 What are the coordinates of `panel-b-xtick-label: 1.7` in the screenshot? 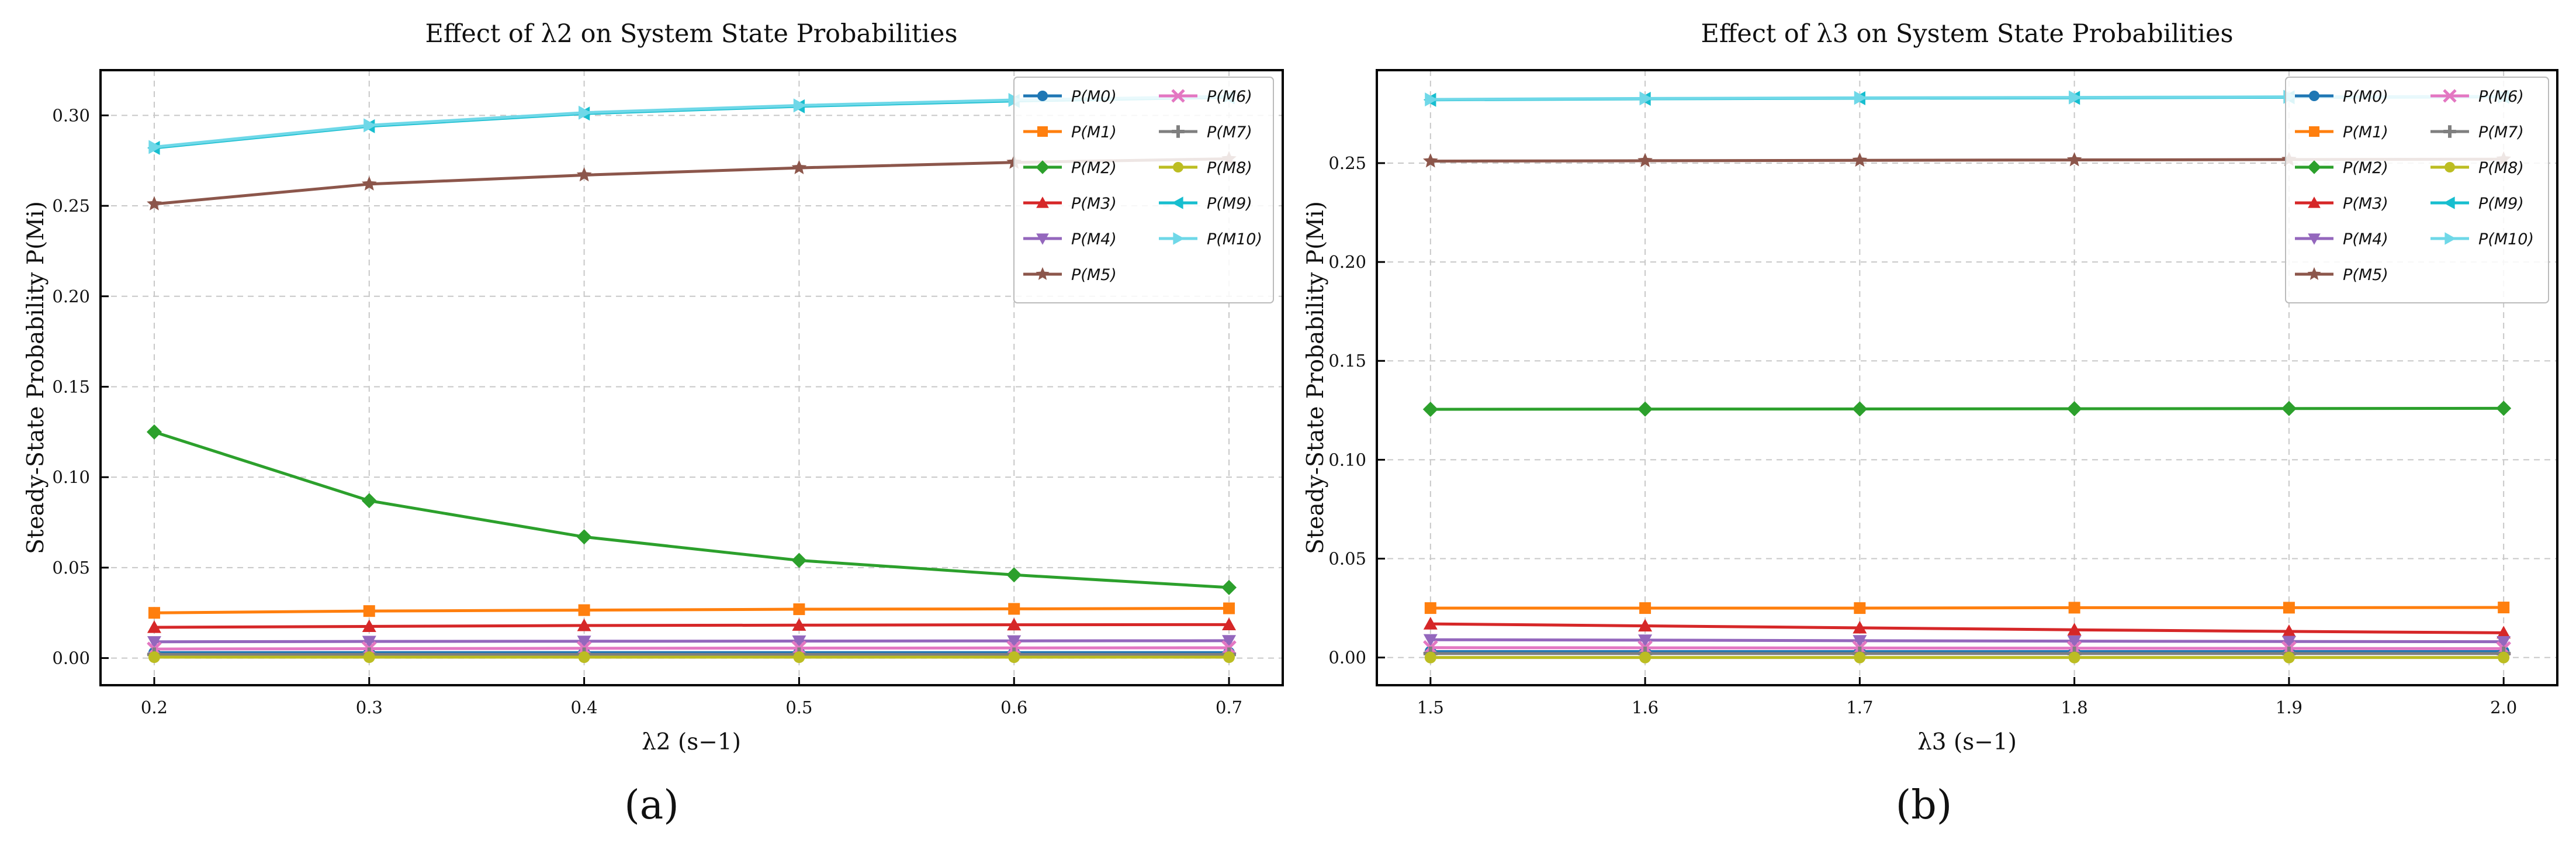 It's located at (1859, 707).